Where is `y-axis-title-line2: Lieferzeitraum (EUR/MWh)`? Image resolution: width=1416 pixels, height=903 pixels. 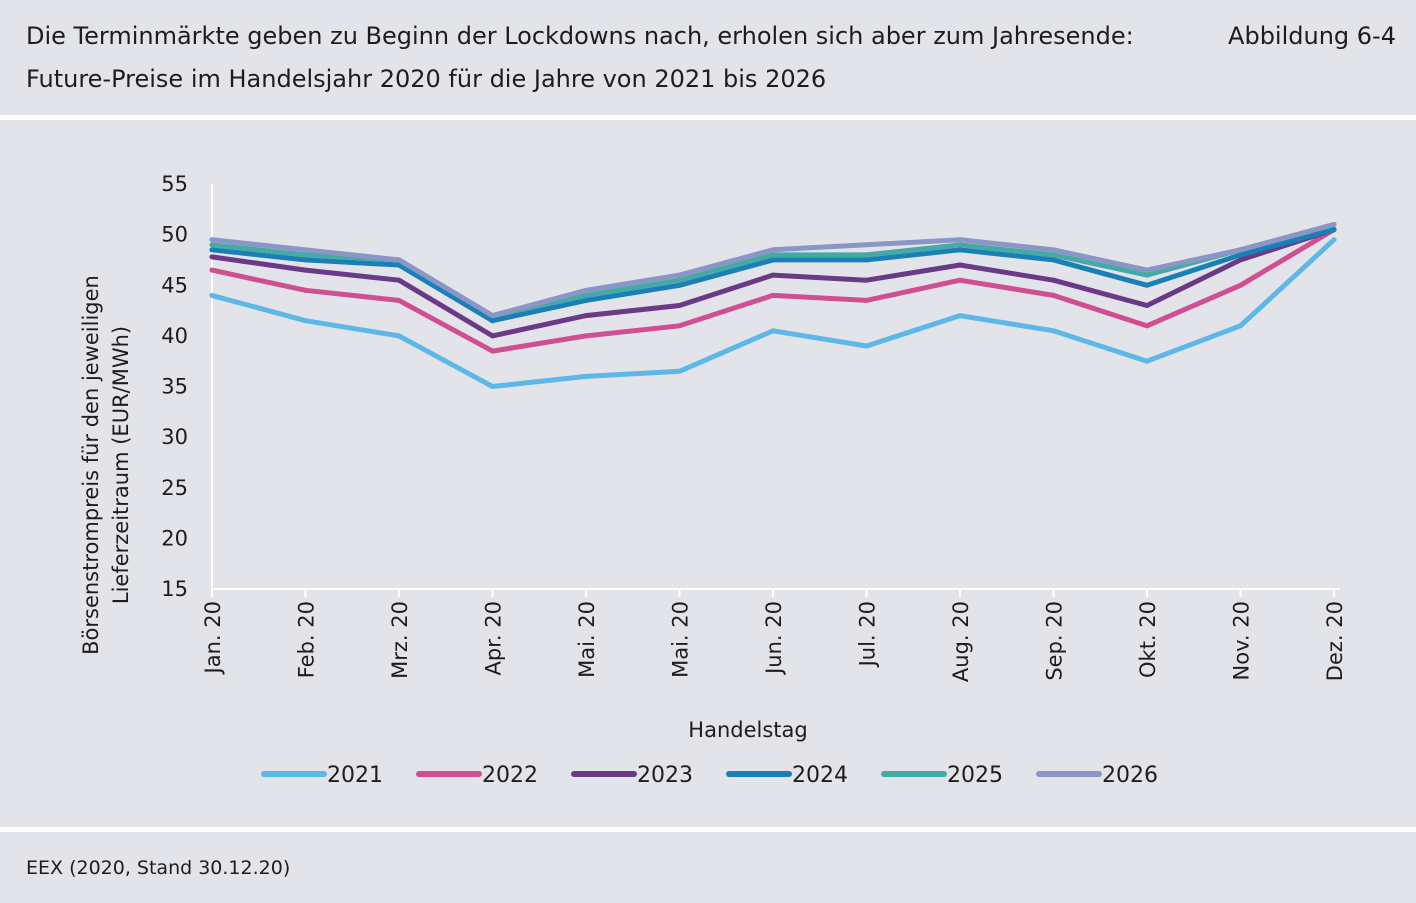 y-axis-title-line2: Lieferzeitraum (EUR/MWh) is located at coordinates (121, 465).